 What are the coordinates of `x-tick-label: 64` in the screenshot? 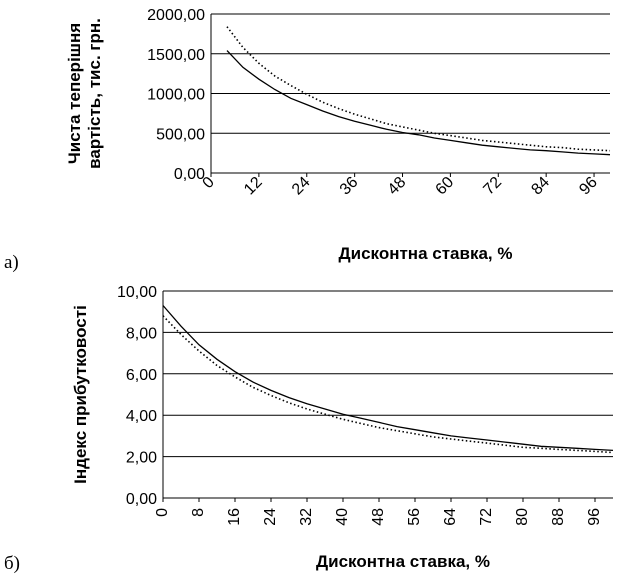 It's located at (450, 517).